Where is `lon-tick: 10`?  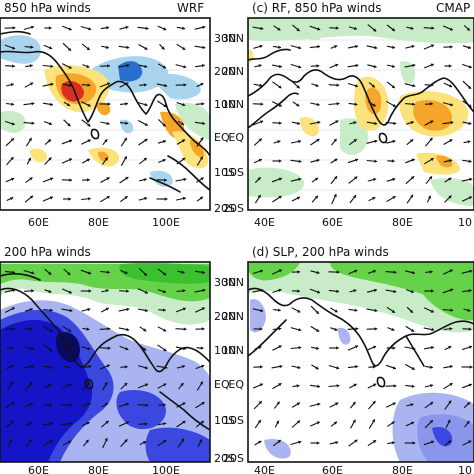 lon-tick: 10 is located at coordinates (465, 222).